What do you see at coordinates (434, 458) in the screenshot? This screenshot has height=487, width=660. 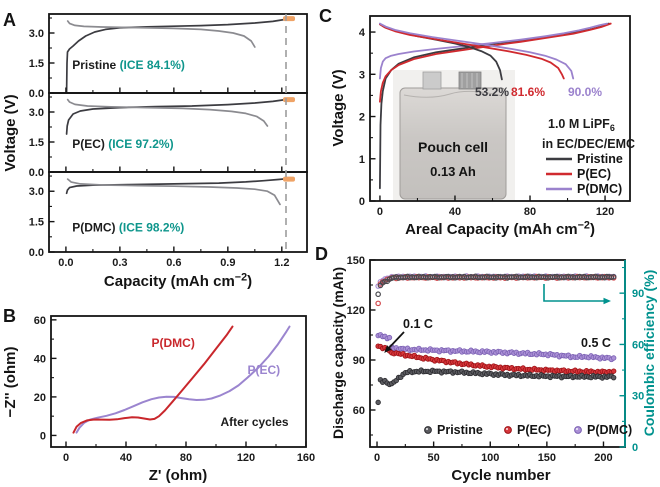 I see `svg-text: 50` at bounding box center [434, 458].